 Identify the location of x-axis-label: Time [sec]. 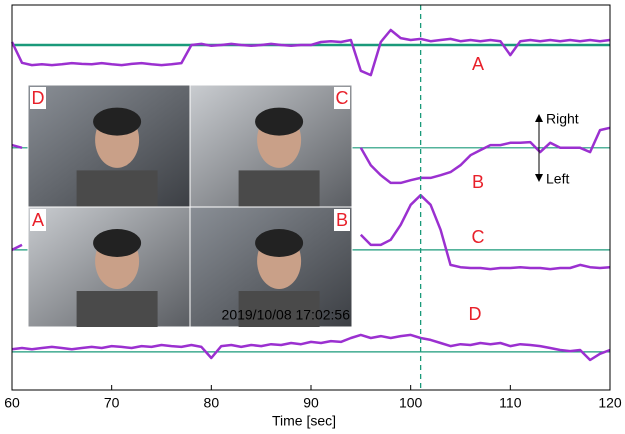
(304, 421).